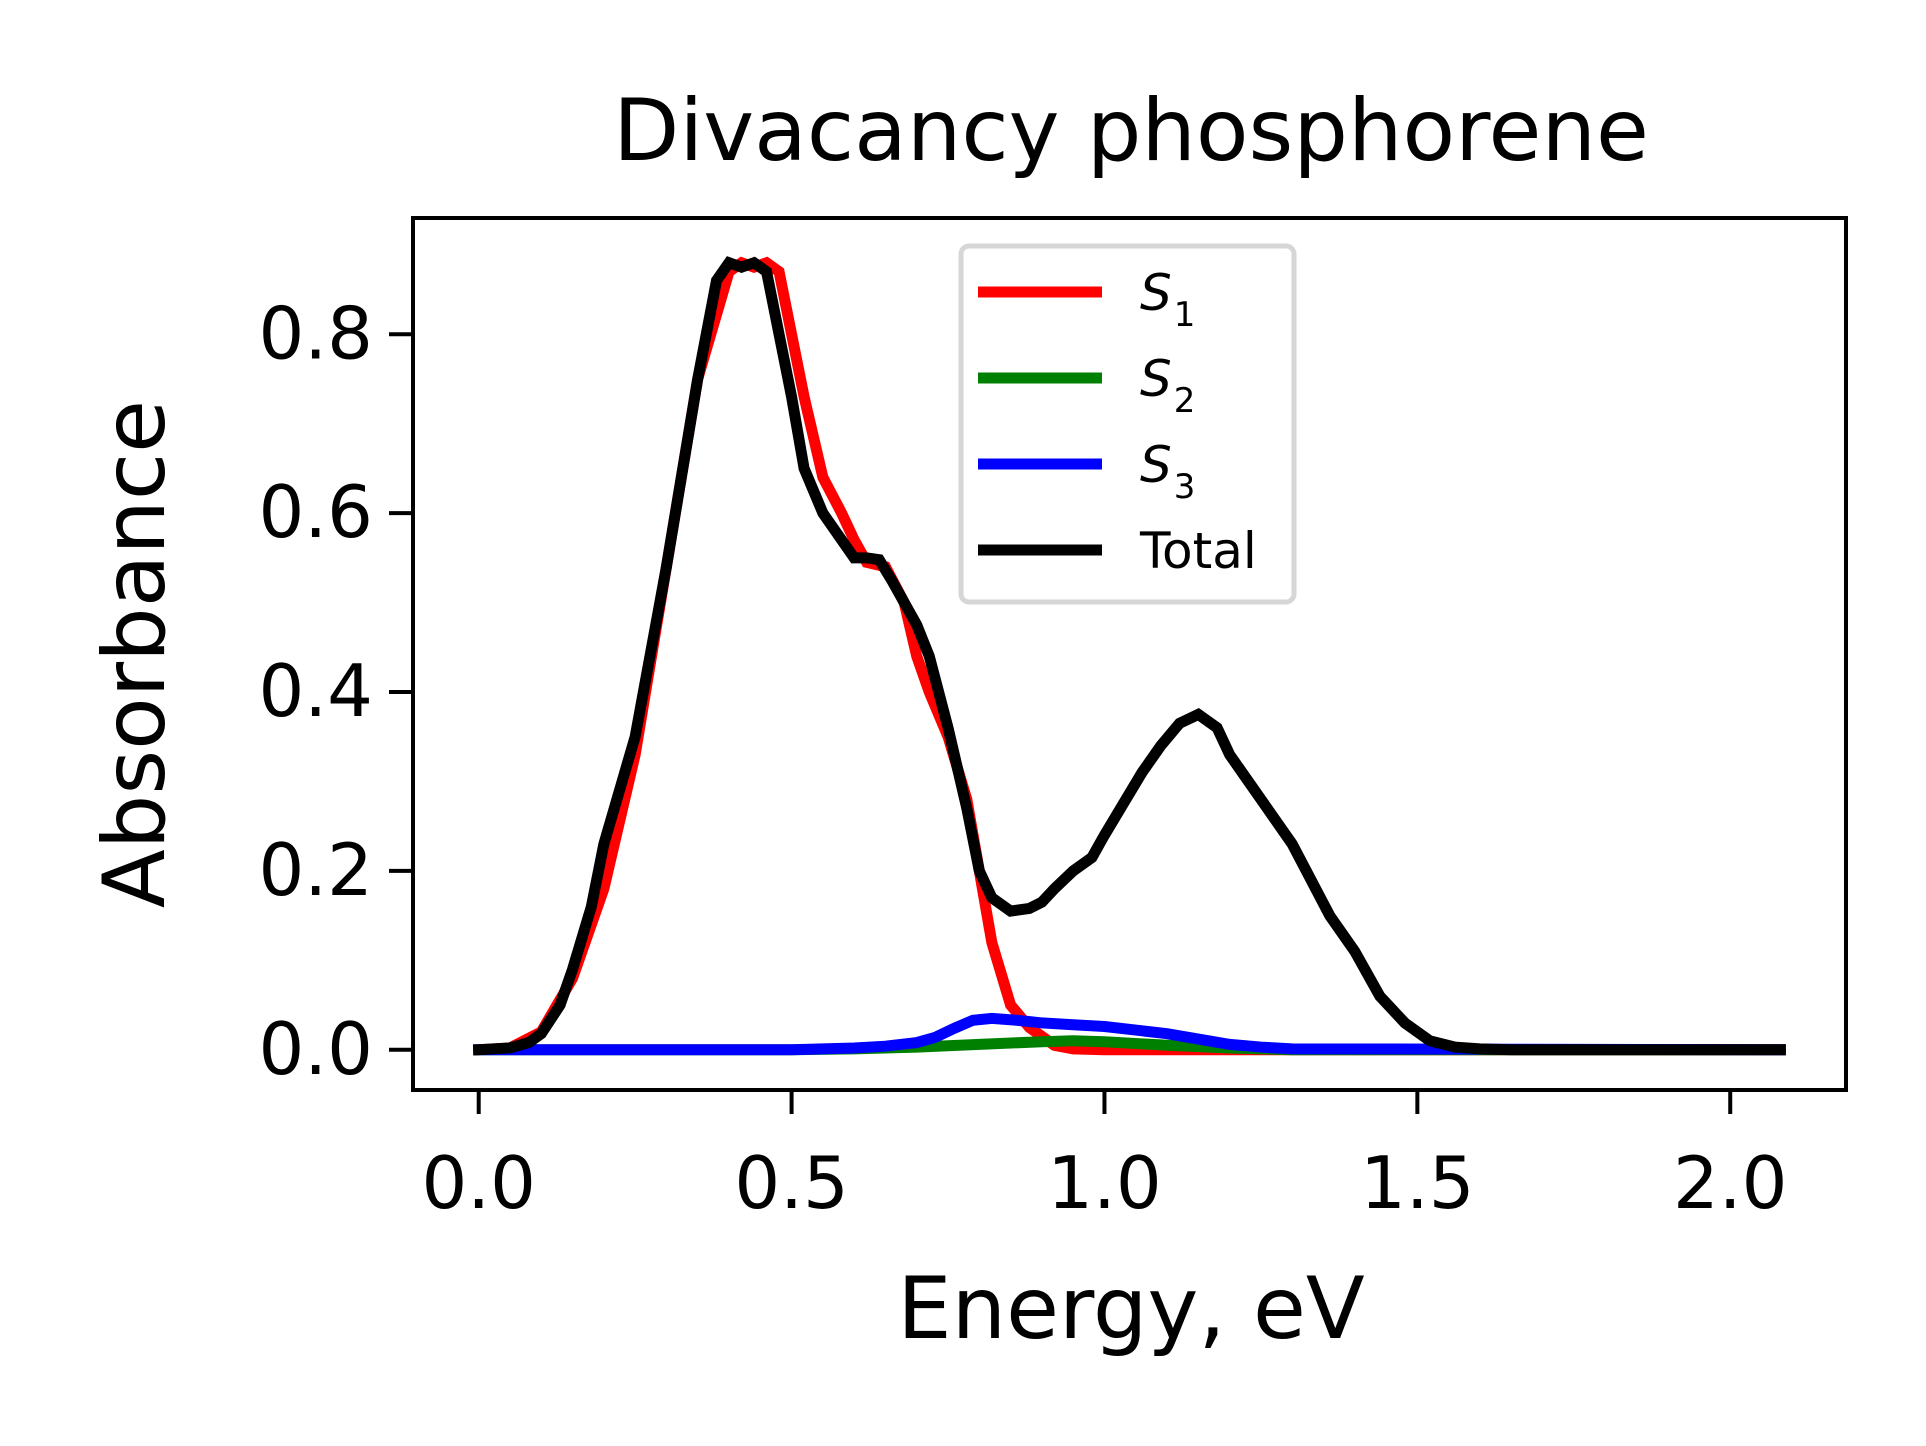 Image resolution: width=1926 pixels, height=1446 pixels. I want to click on y-axis-label: Absorbance, so click(135, 654).